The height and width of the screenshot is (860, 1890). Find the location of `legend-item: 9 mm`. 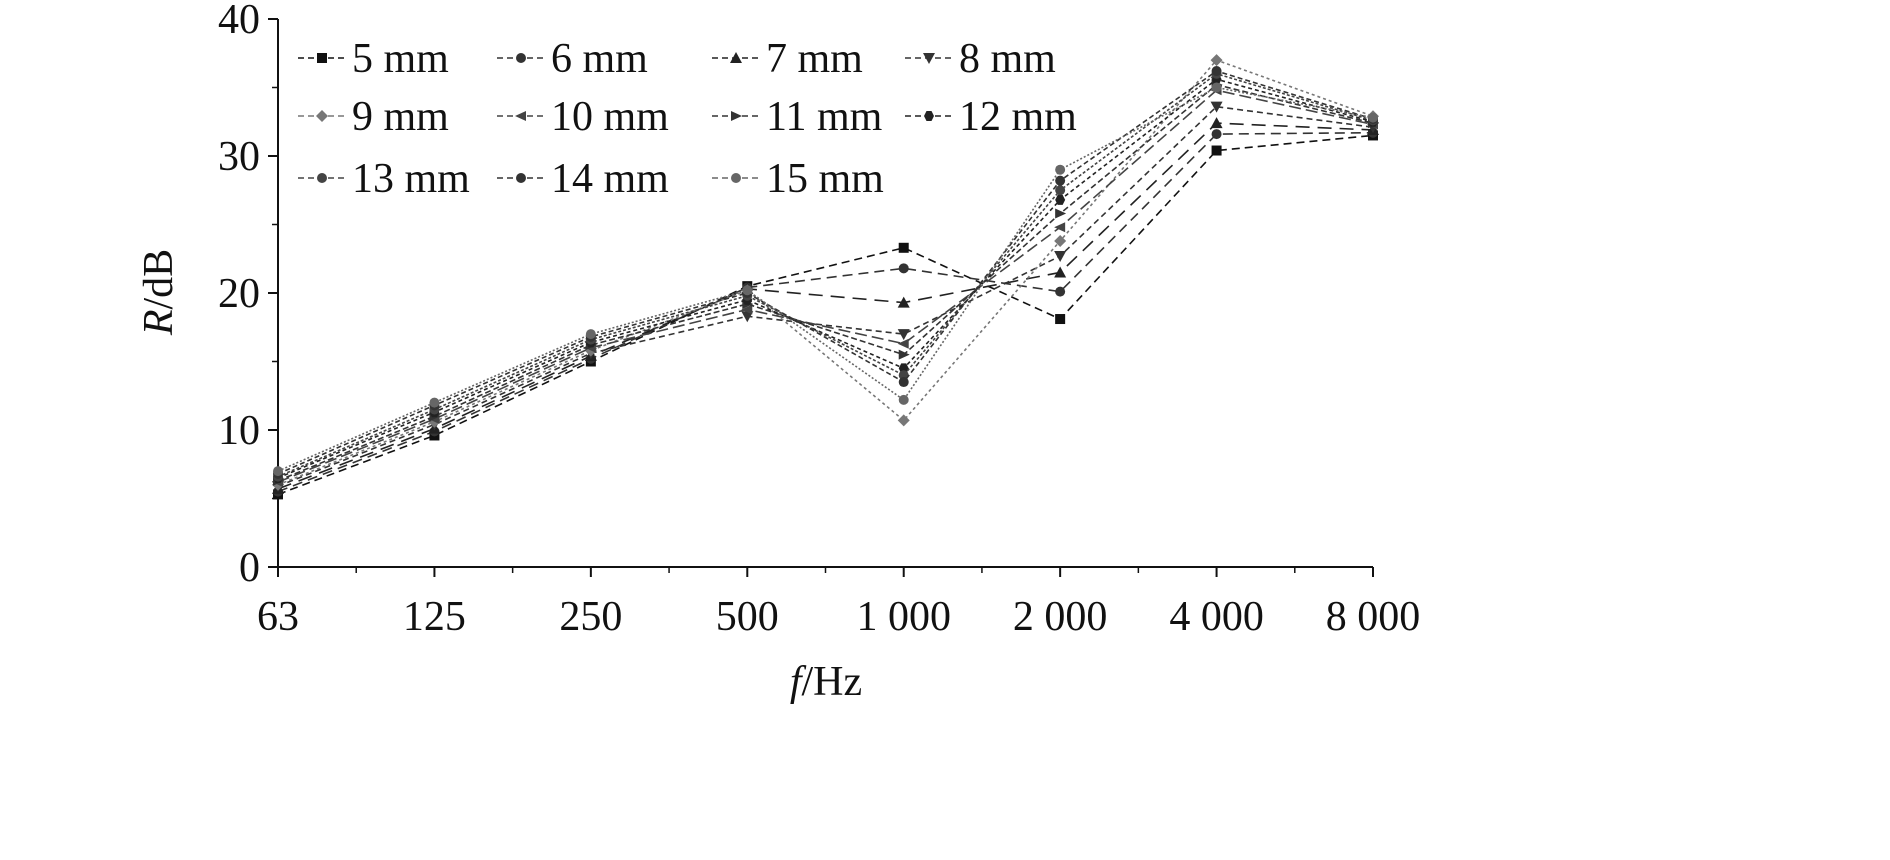

legend-item: 9 mm is located at coordinates (373, 117).